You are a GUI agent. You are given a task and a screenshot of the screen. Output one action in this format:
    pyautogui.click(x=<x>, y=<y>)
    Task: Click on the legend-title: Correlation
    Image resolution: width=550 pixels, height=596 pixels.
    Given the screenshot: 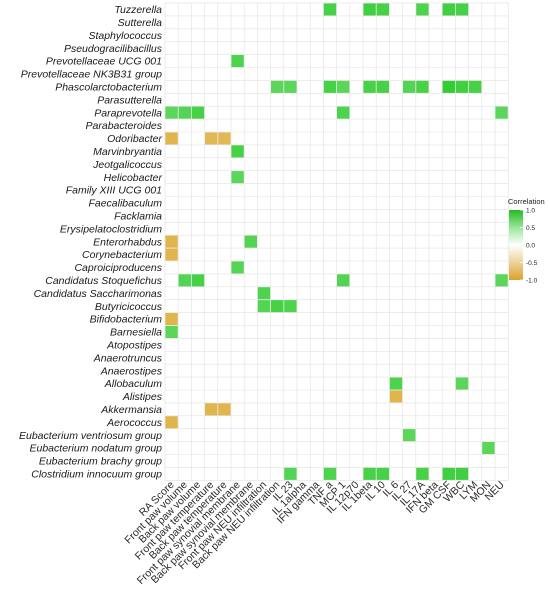 What is the action you would take?
    pyautogui.click(x=526, y=201)
    